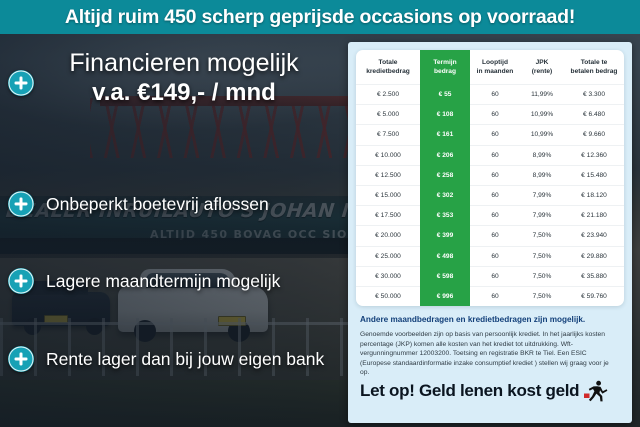 This screenshot has height=427, width=640. Describe the element at coordinates (388, 175) in the screenshot. I see `table-cell: € 12.500` at that location.